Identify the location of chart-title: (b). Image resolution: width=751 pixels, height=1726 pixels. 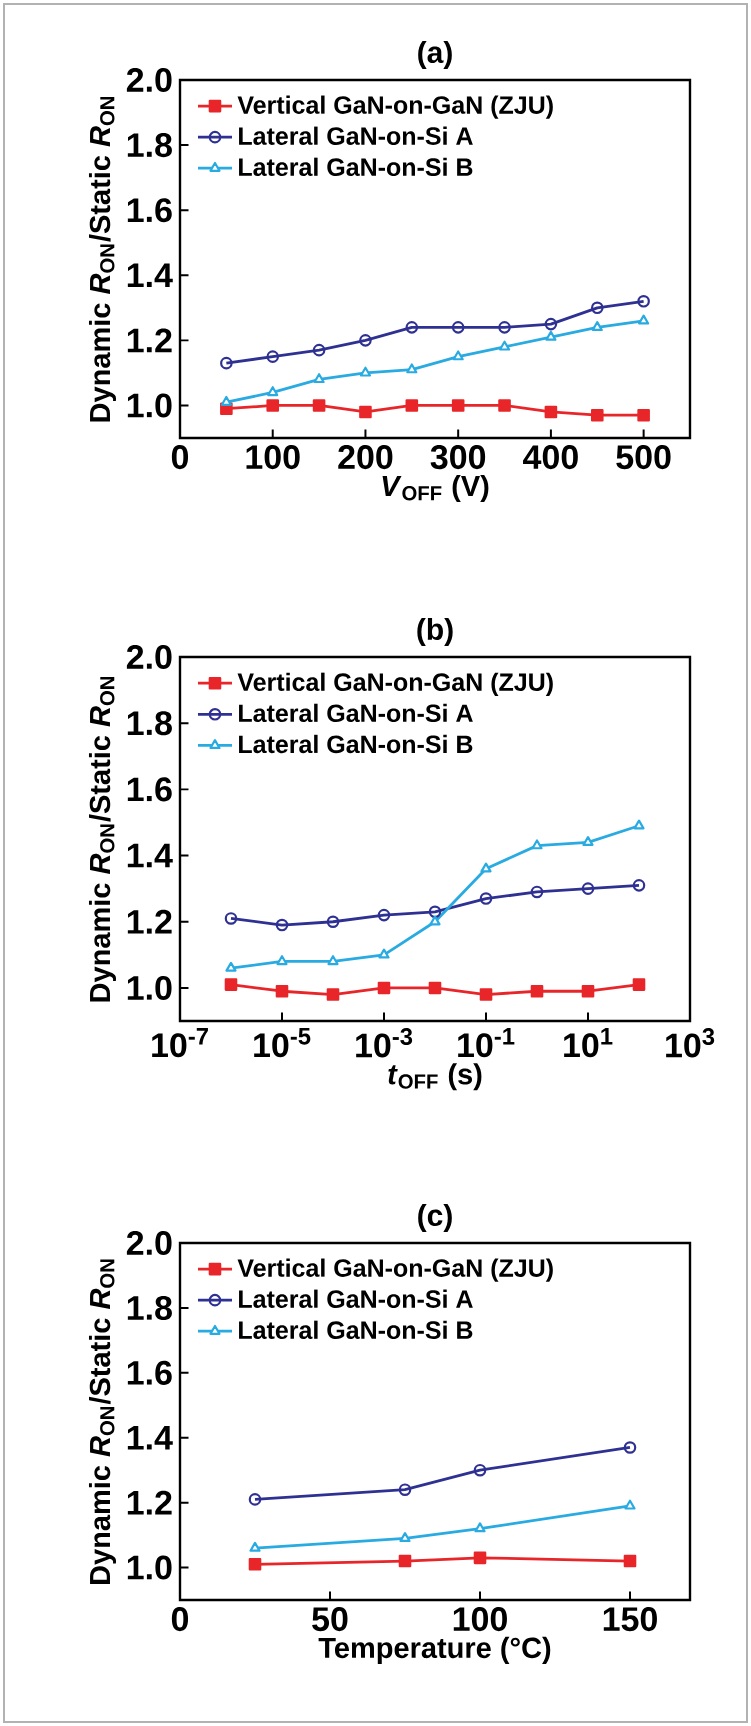
(435, 632).